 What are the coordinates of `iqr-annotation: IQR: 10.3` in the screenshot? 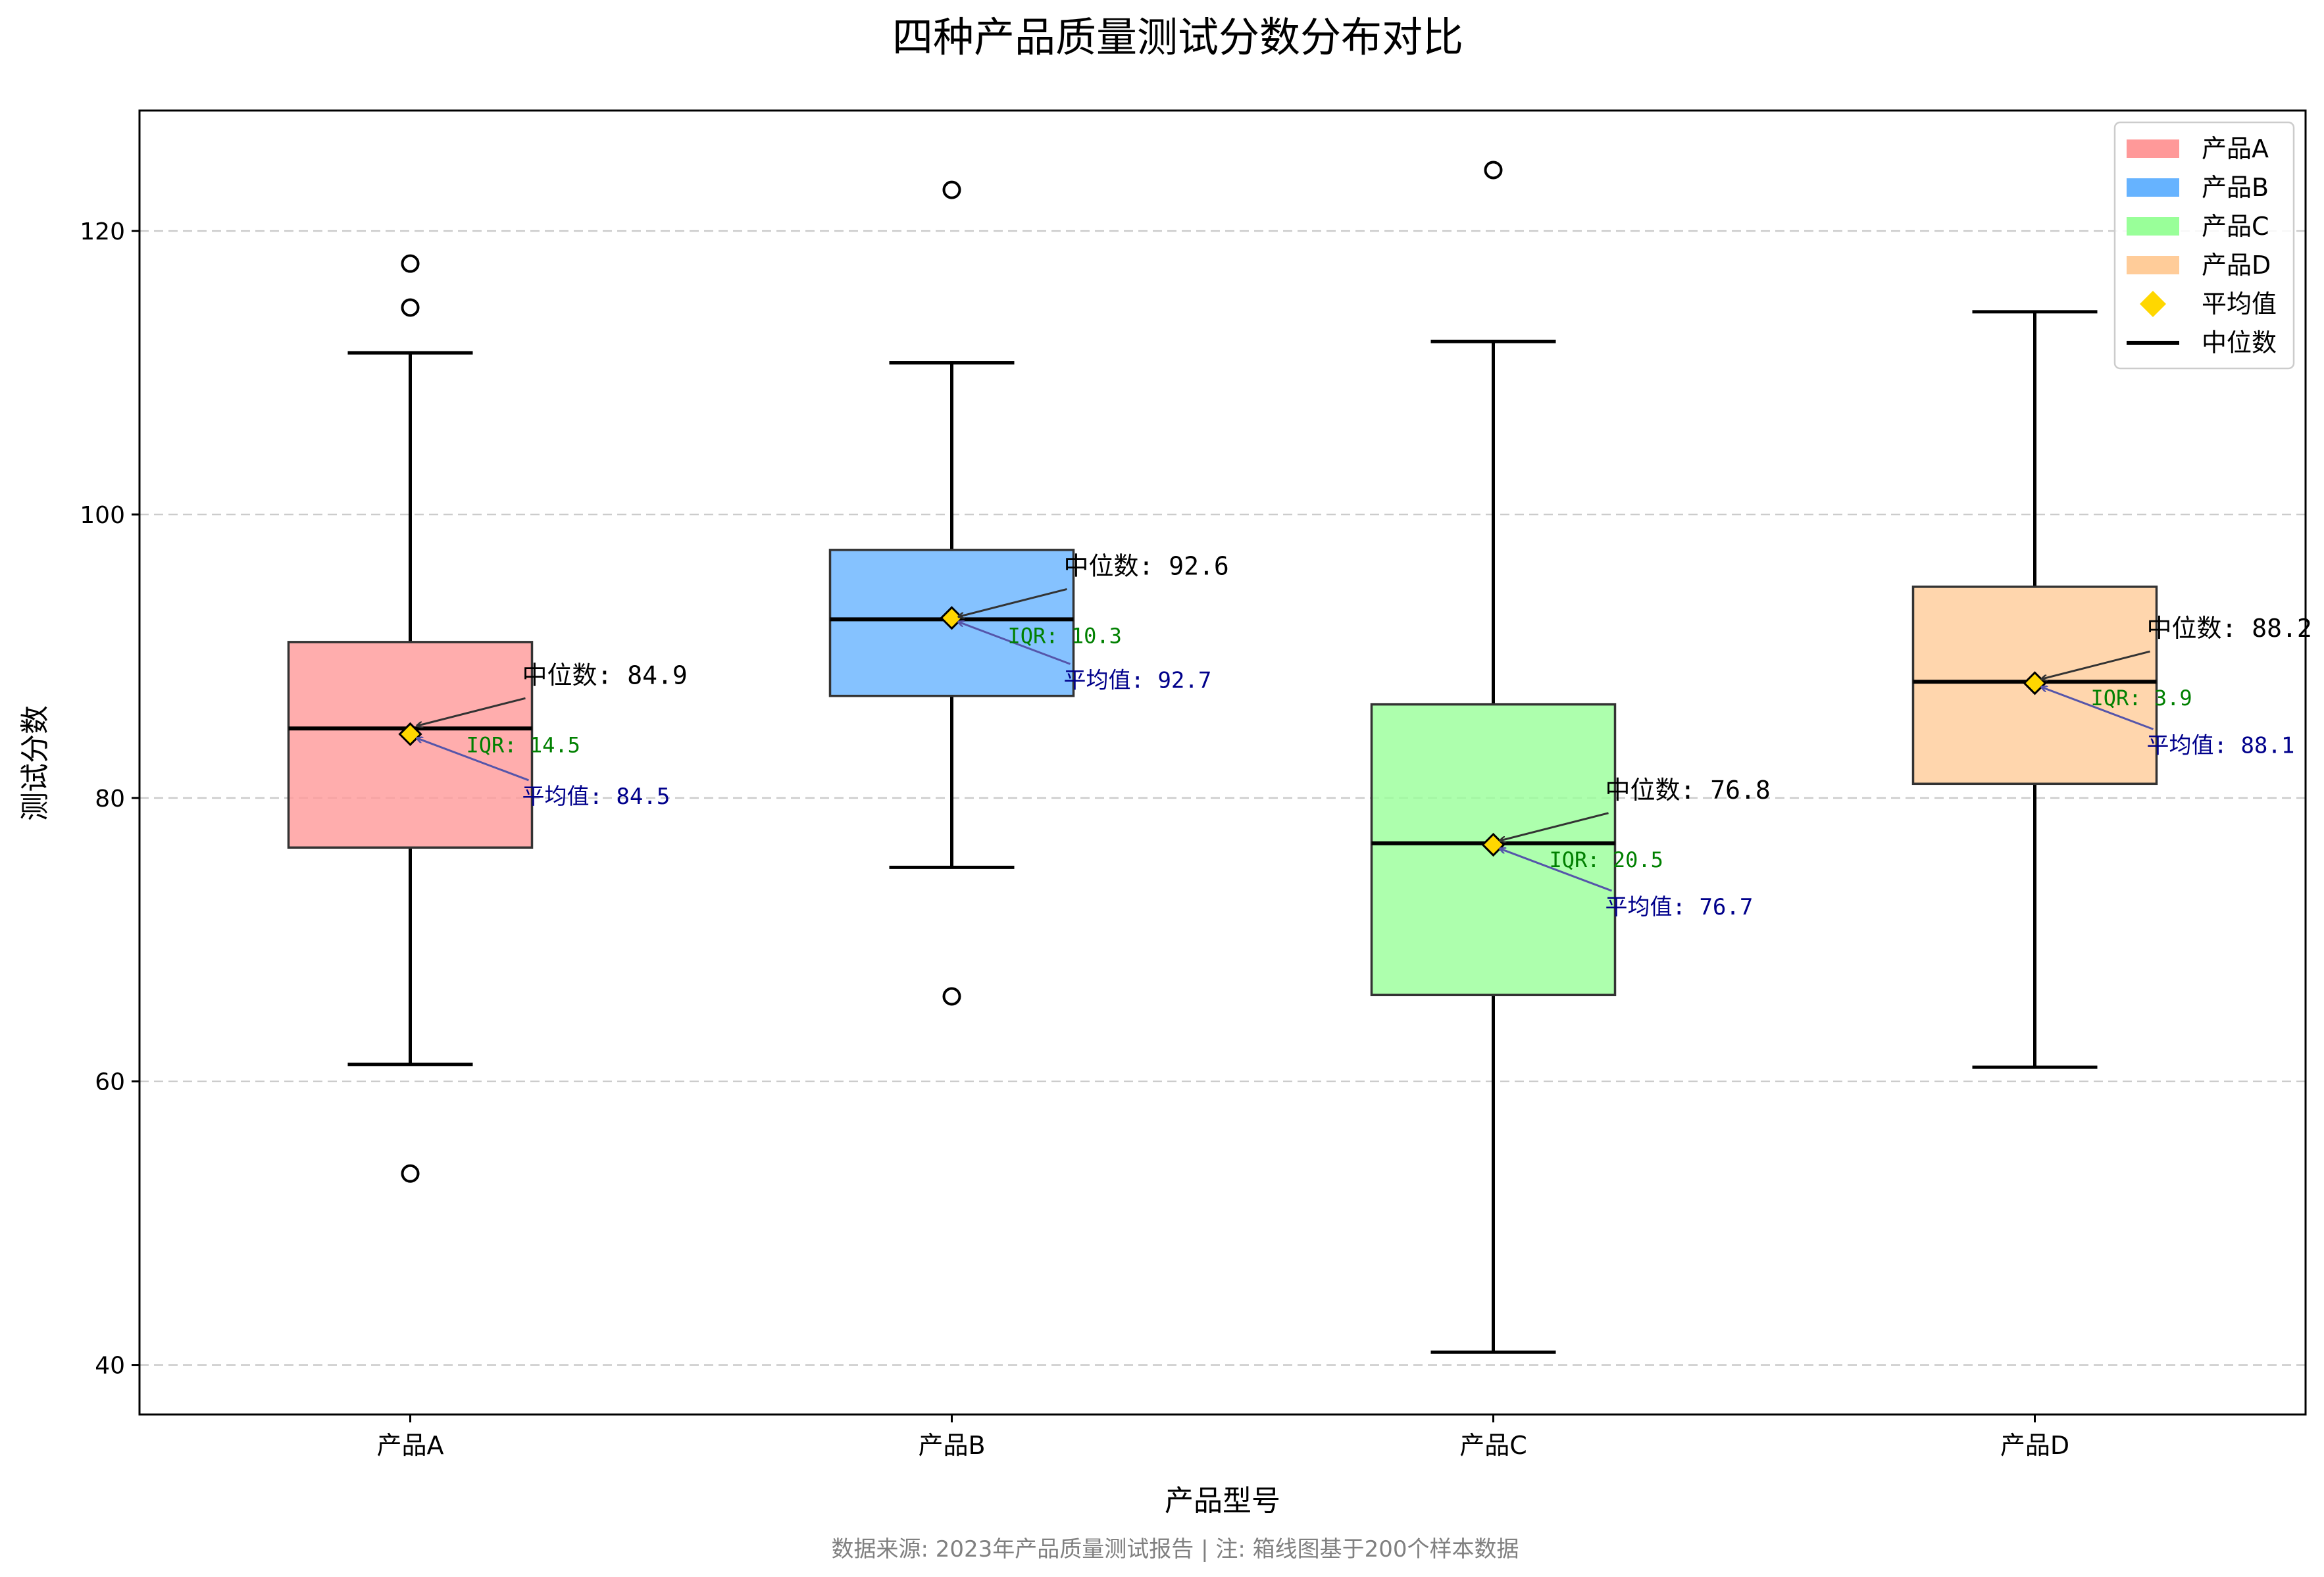 It's located at (1065, 635).